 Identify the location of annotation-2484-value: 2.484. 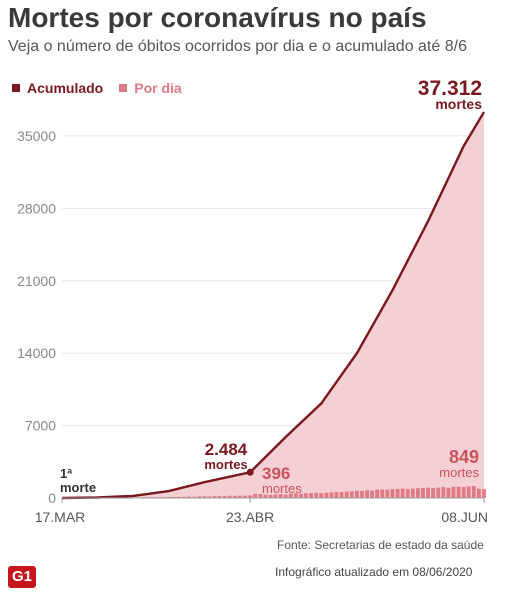
(226, 449).